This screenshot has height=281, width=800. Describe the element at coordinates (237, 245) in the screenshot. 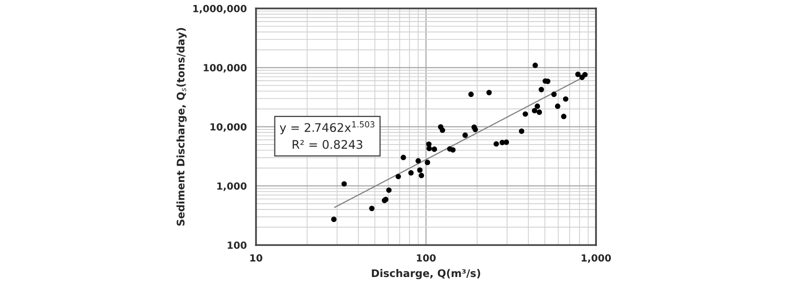

I see `y-tick-label: 100` at that location.